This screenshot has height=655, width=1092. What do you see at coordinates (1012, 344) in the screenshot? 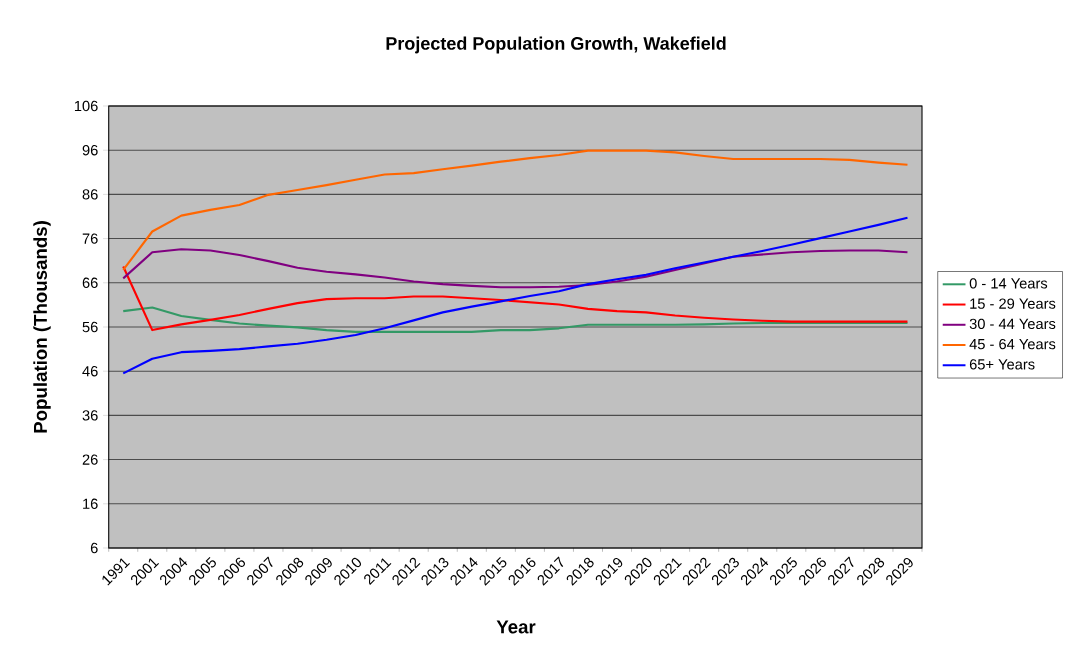
I see `legend-label: 45 - 64 Years` at bounding box center [1012, 344].